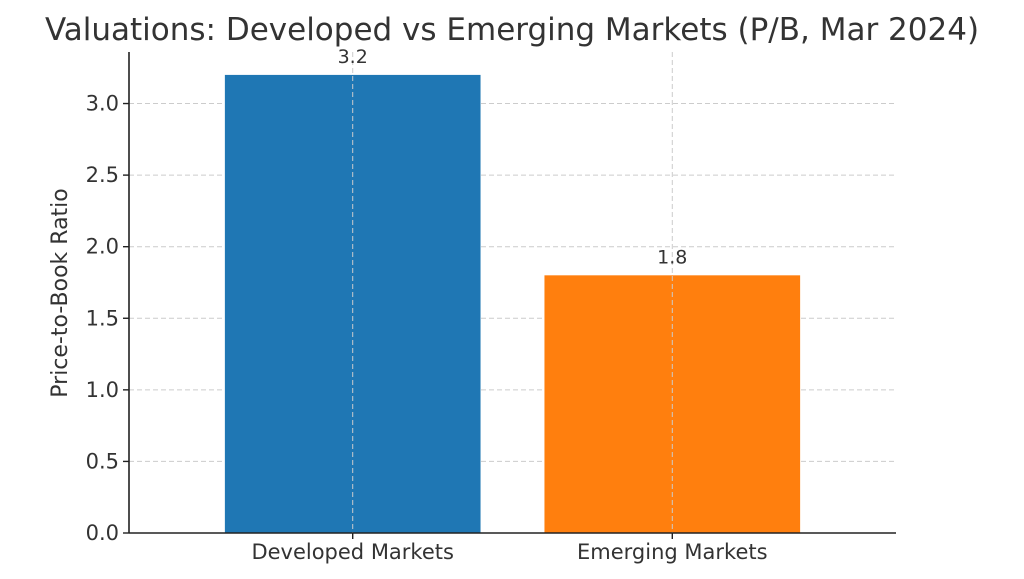 The height and width of the screenshot is (579, 1024). I want to click on y-axis-ticks: 0.0 0.5 1.0 1.5 2.0 2.5 3.0, so click(107, 318).